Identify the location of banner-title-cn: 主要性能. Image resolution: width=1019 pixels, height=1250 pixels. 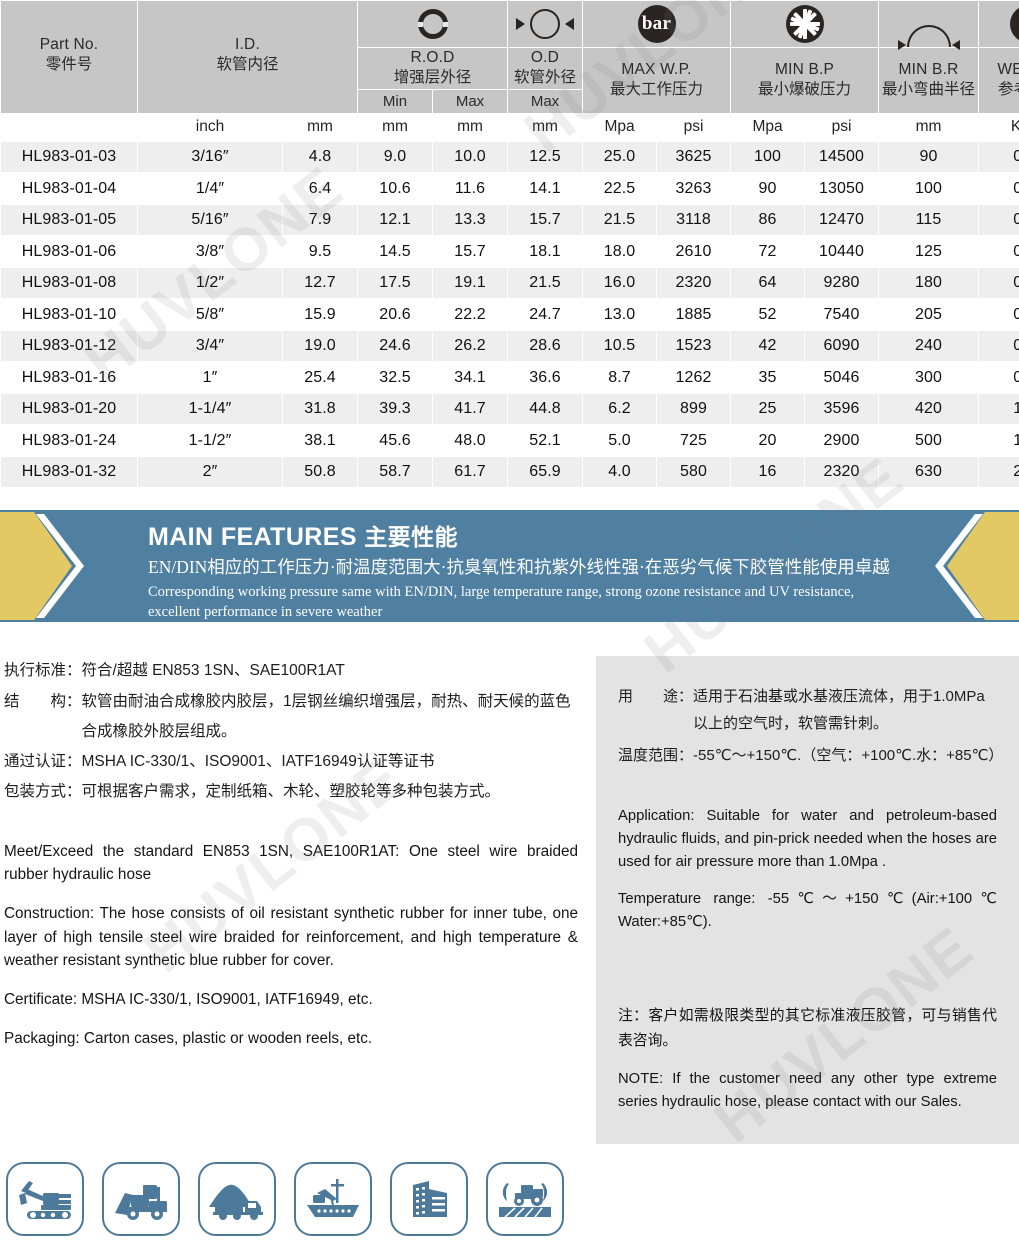
(411, 537).